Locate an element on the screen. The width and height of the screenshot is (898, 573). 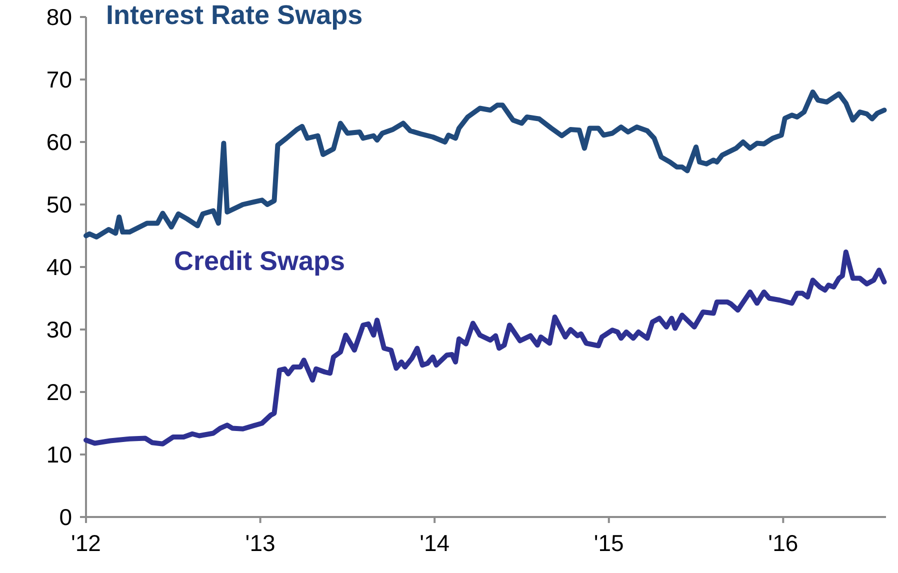
x-tick-label: '15 is located at coordinates (609, 543).